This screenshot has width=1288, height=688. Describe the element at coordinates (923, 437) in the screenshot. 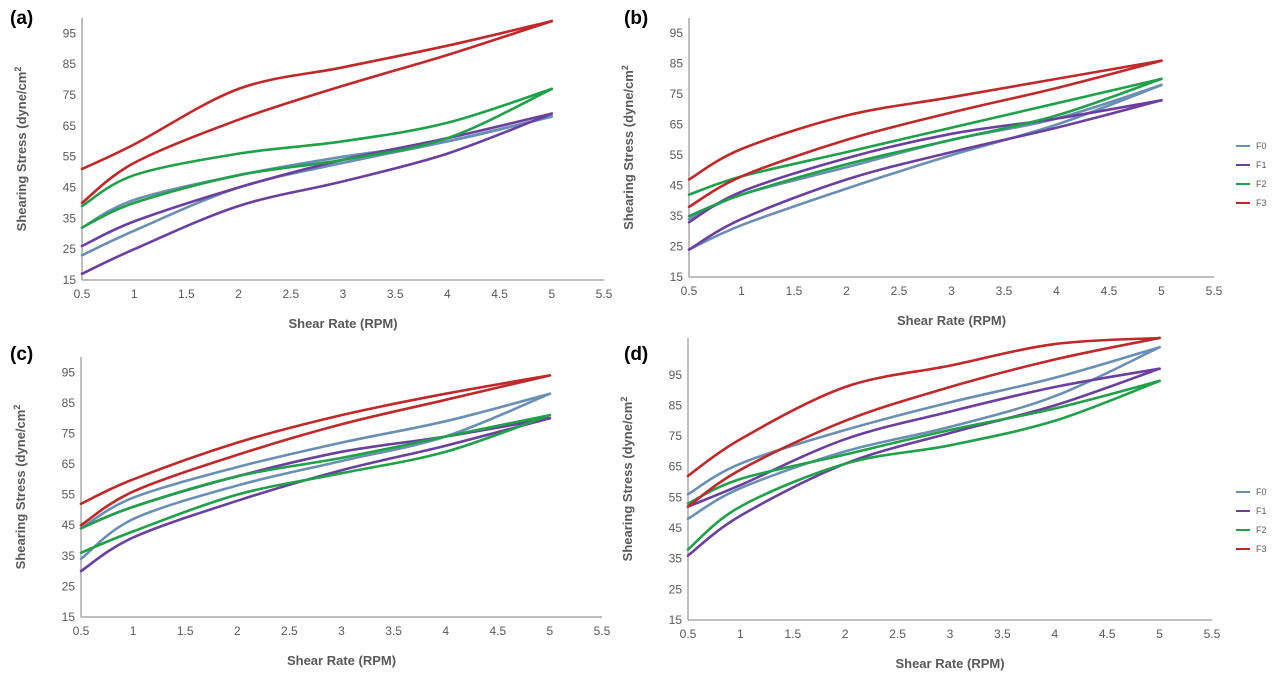

I see `series-line-down-f1` at that location.